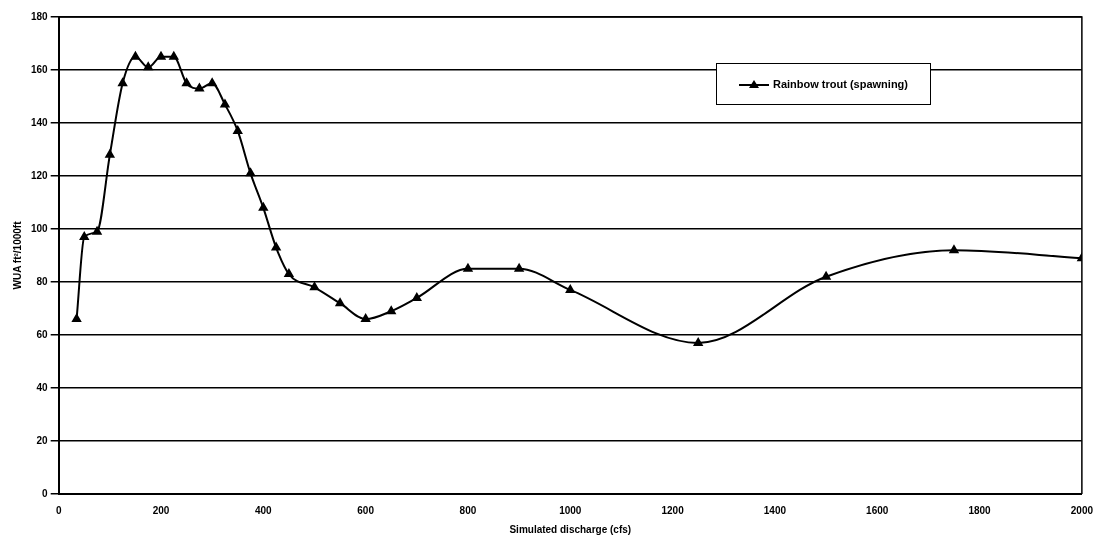 This screenshot has height=548, width=1104. What do you see at coordinates (40, 122) in the screenshot?
I see `y-tick-label: 140` at bounding box center [40, 122].